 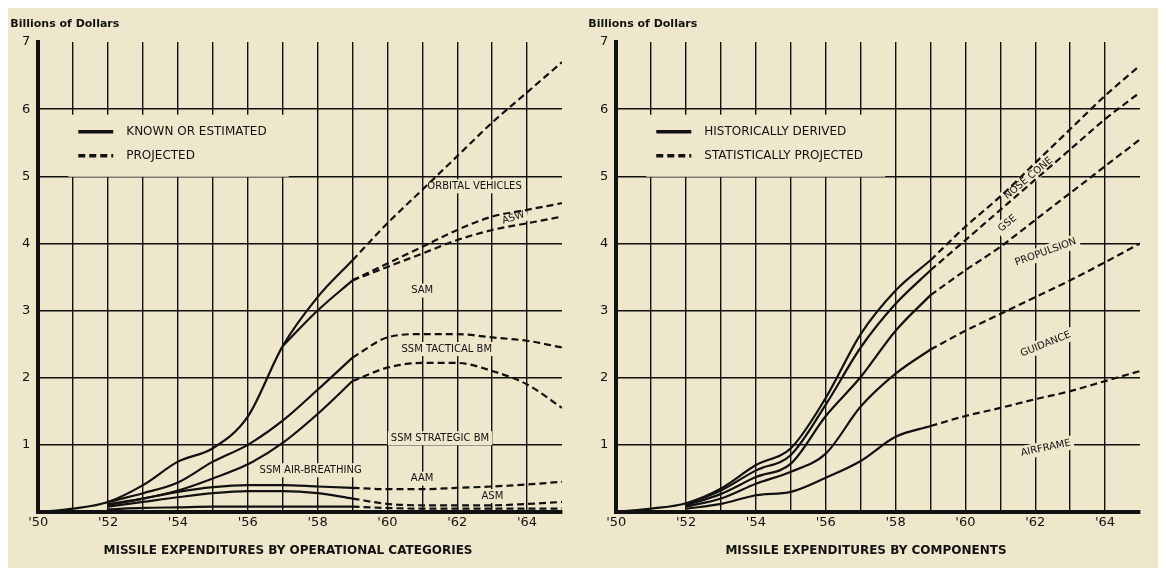 What do you see at coordinates (784, 154) in the screenshot?
I see `legend-label: STATISTICALLY PROJECTED` at bounding box center [784, 154].